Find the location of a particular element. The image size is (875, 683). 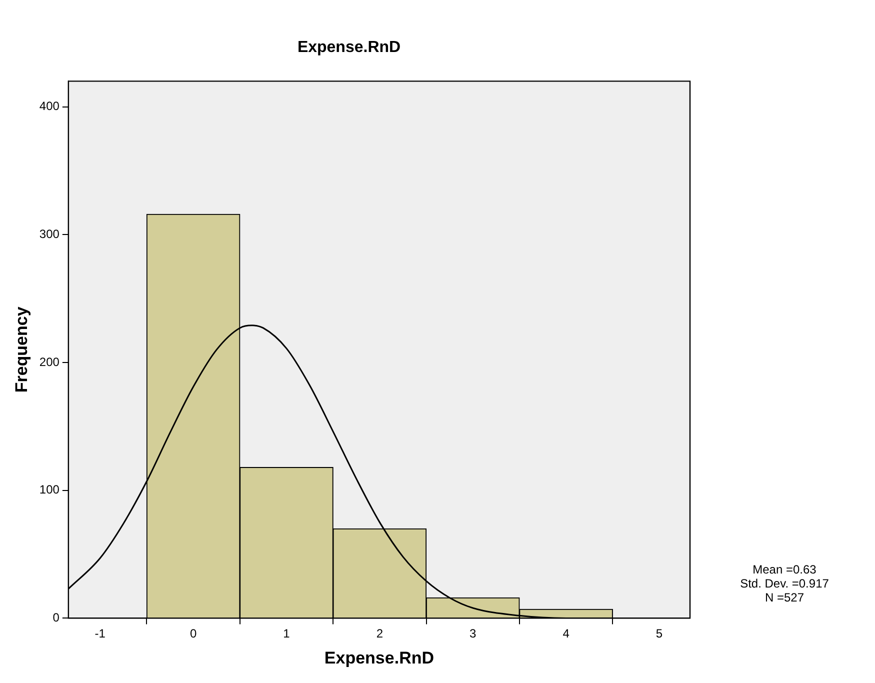

x-tick-label: 3 is located at coordinates (473, 633).